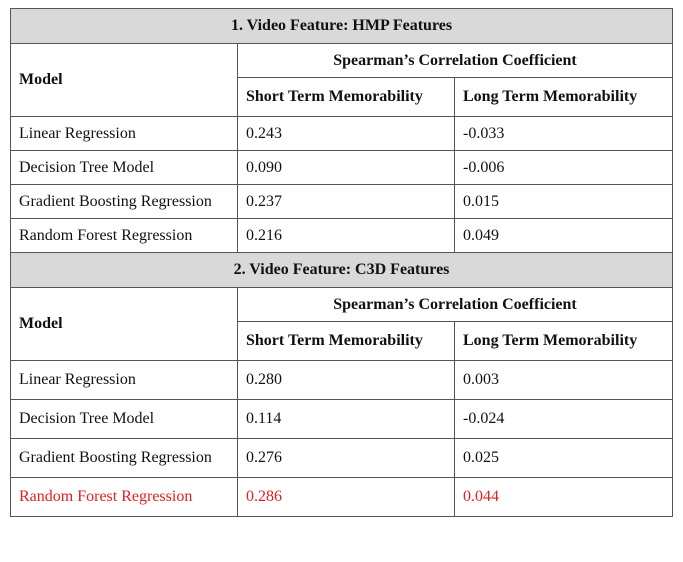 The width and height of the screenshot is (683, 562). What do you see at coordinates (563, 133) in the screenshot?
I see `long-term-value: -0.033` at bounding box center [563, 133].